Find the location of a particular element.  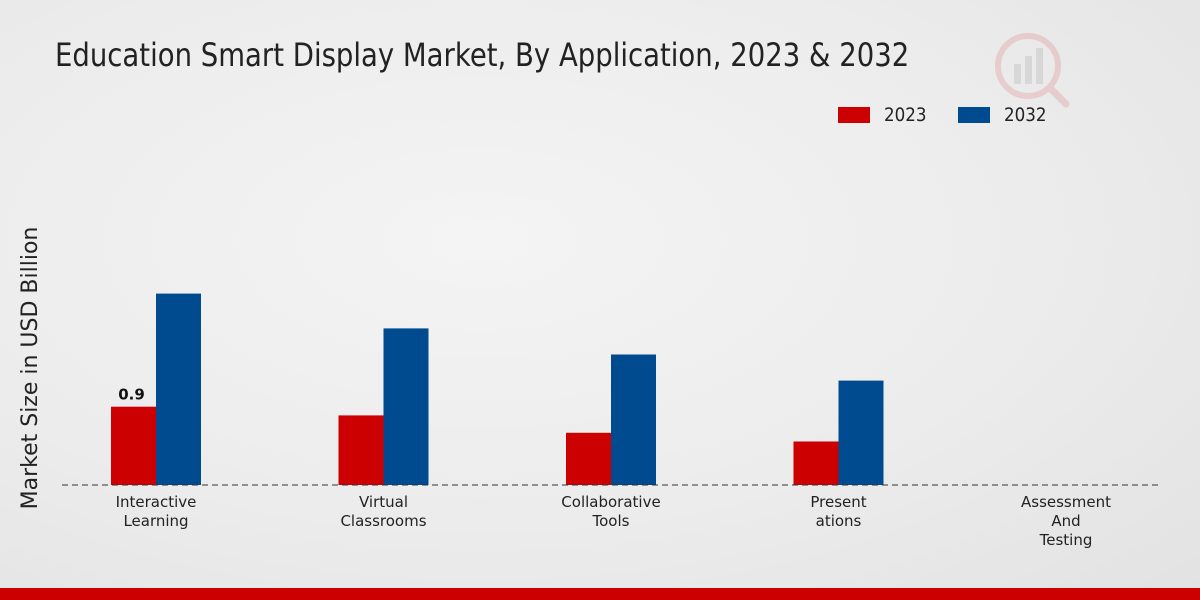

legend-label-2032: 2032 is located at coordinates (1025, 115).